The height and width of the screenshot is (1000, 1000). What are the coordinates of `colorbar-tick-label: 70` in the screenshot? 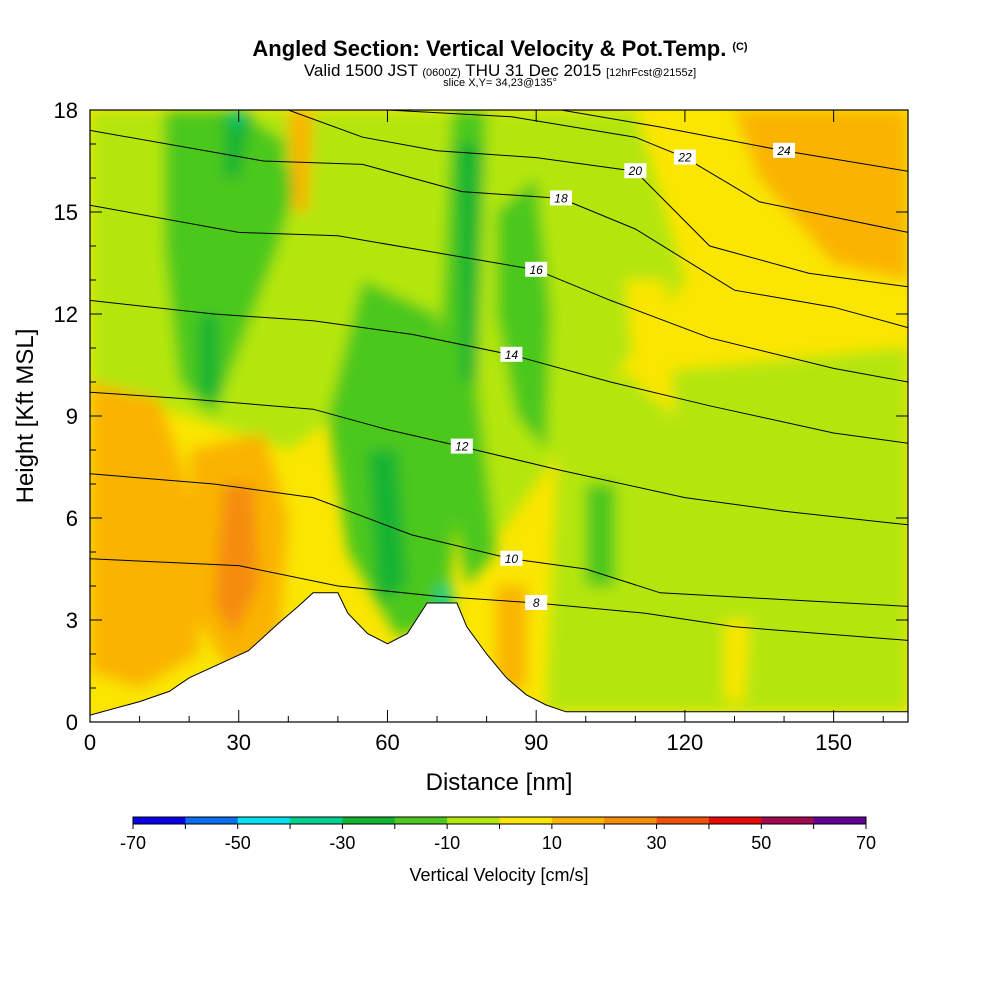 It's located at (866, 843).